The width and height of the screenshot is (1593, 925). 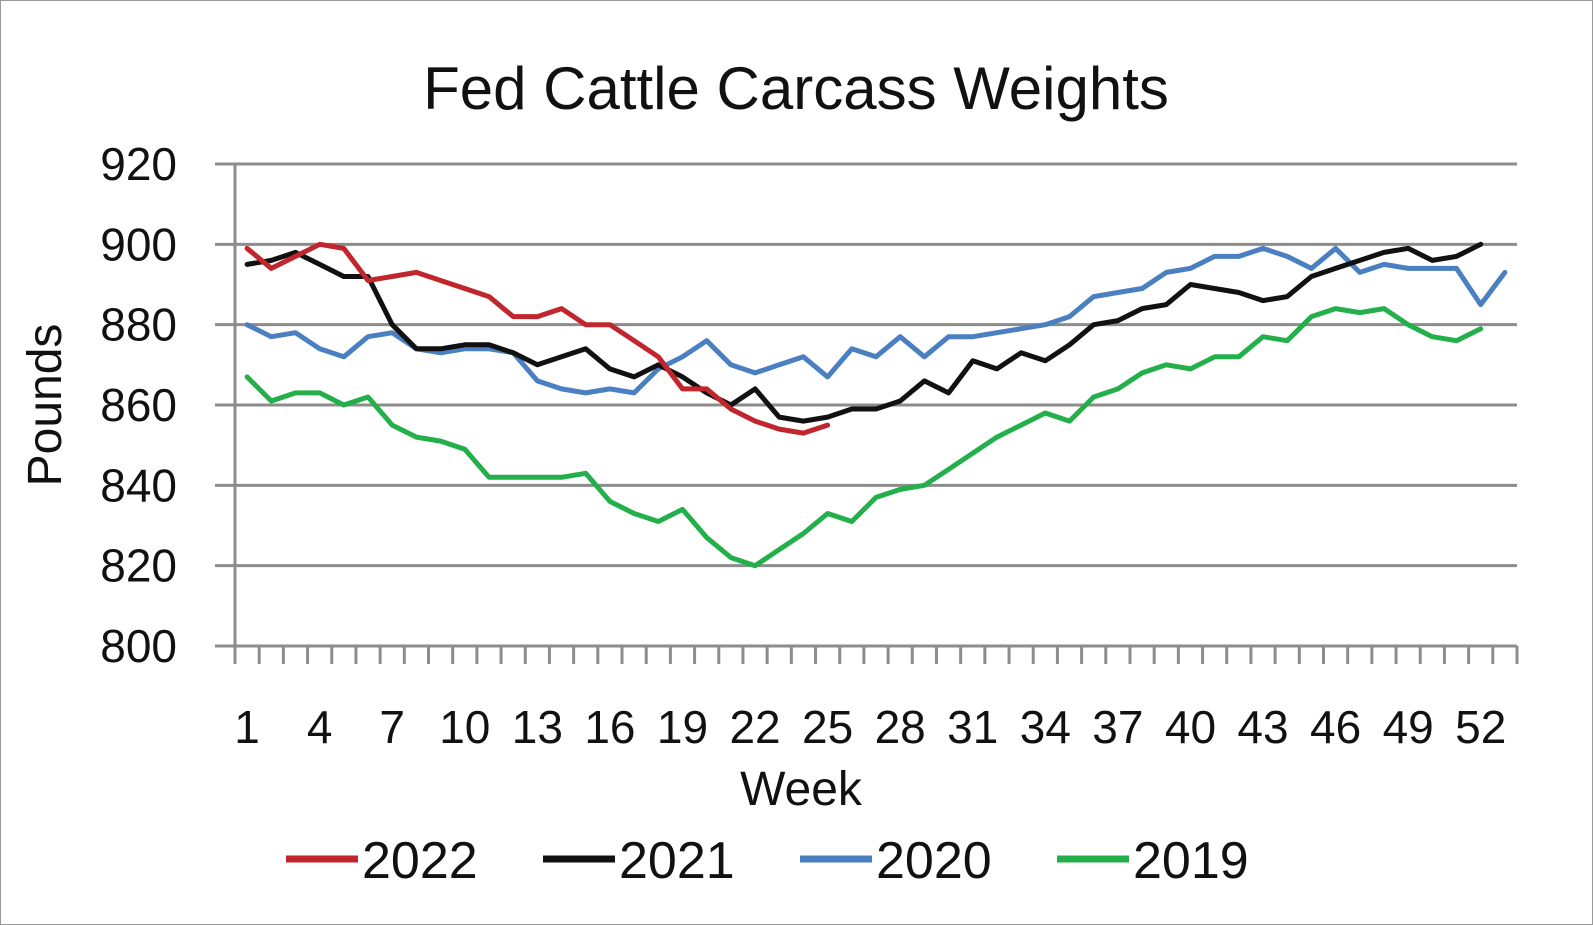 What do you see at coordinates (801, 789) in the screenshot?
I see `x-axis-label: Week` at bounding box center [801, 789].